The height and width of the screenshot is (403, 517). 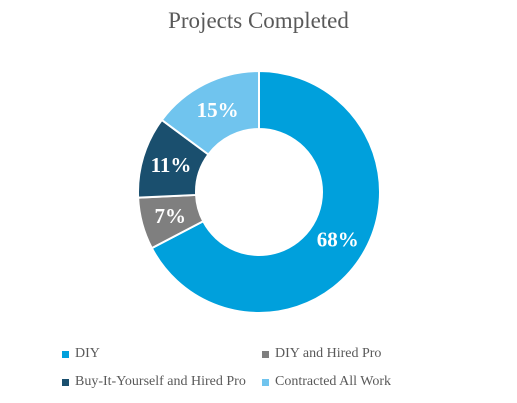 I want to click on chart-title: Projects Completed, so click(x=258, y=20).